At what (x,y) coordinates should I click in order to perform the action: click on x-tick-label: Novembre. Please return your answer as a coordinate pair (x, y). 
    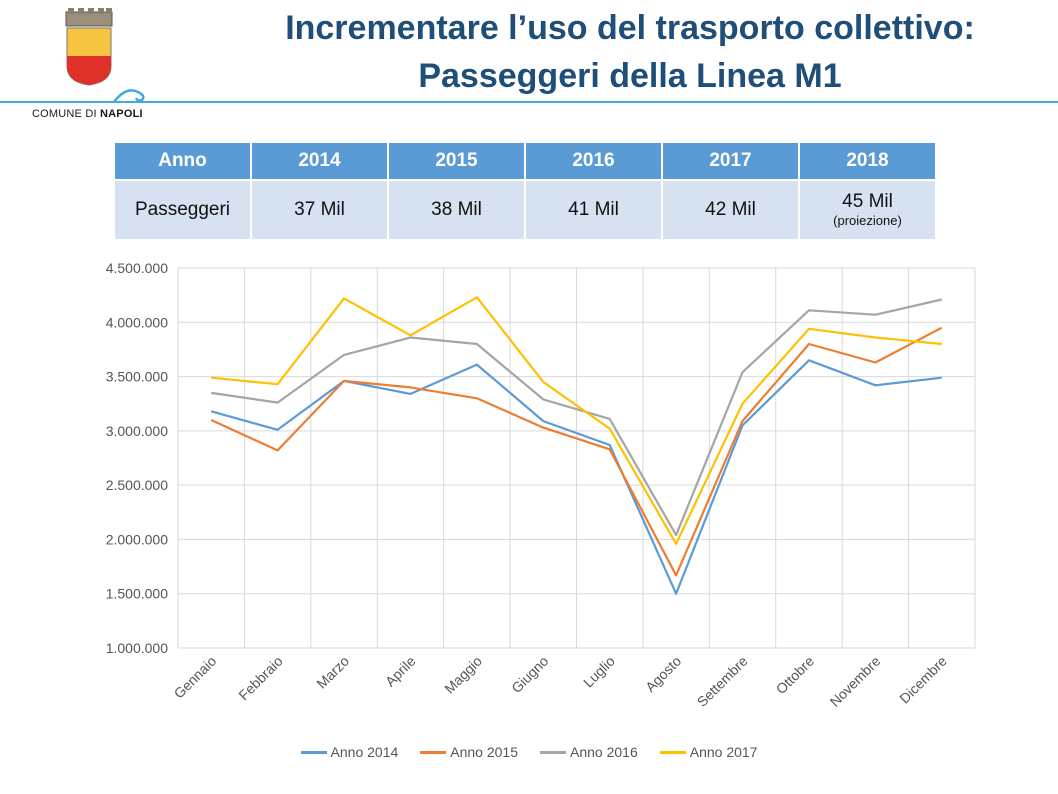
    Looking at the image, I should click on (855, 681).